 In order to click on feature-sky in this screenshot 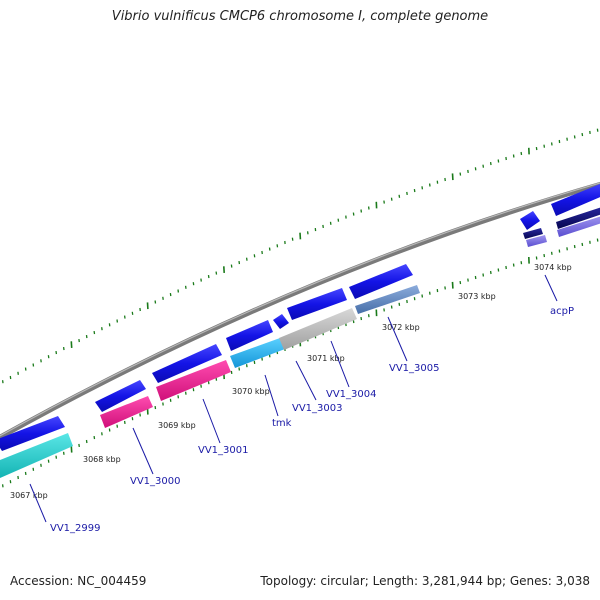, I will do `click(257, 353)`.